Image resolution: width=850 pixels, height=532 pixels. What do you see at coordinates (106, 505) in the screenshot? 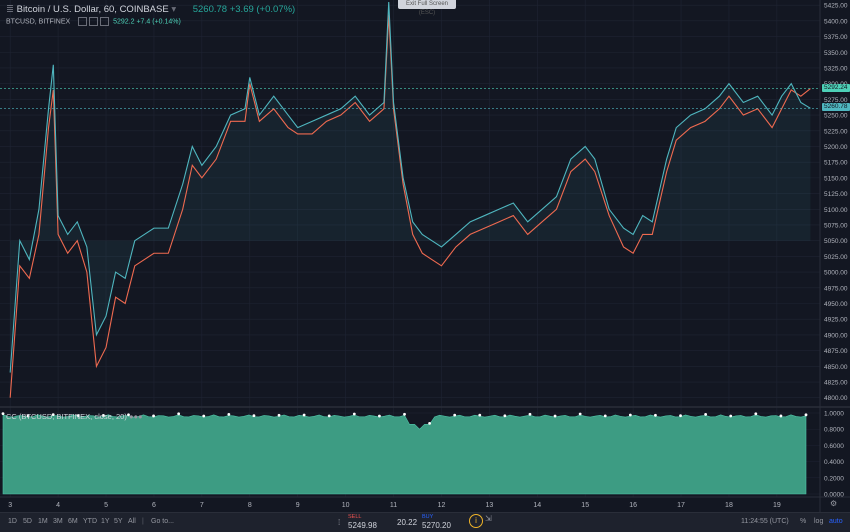
I see `time-tick-label: 5` at bounding box center [106, 505].